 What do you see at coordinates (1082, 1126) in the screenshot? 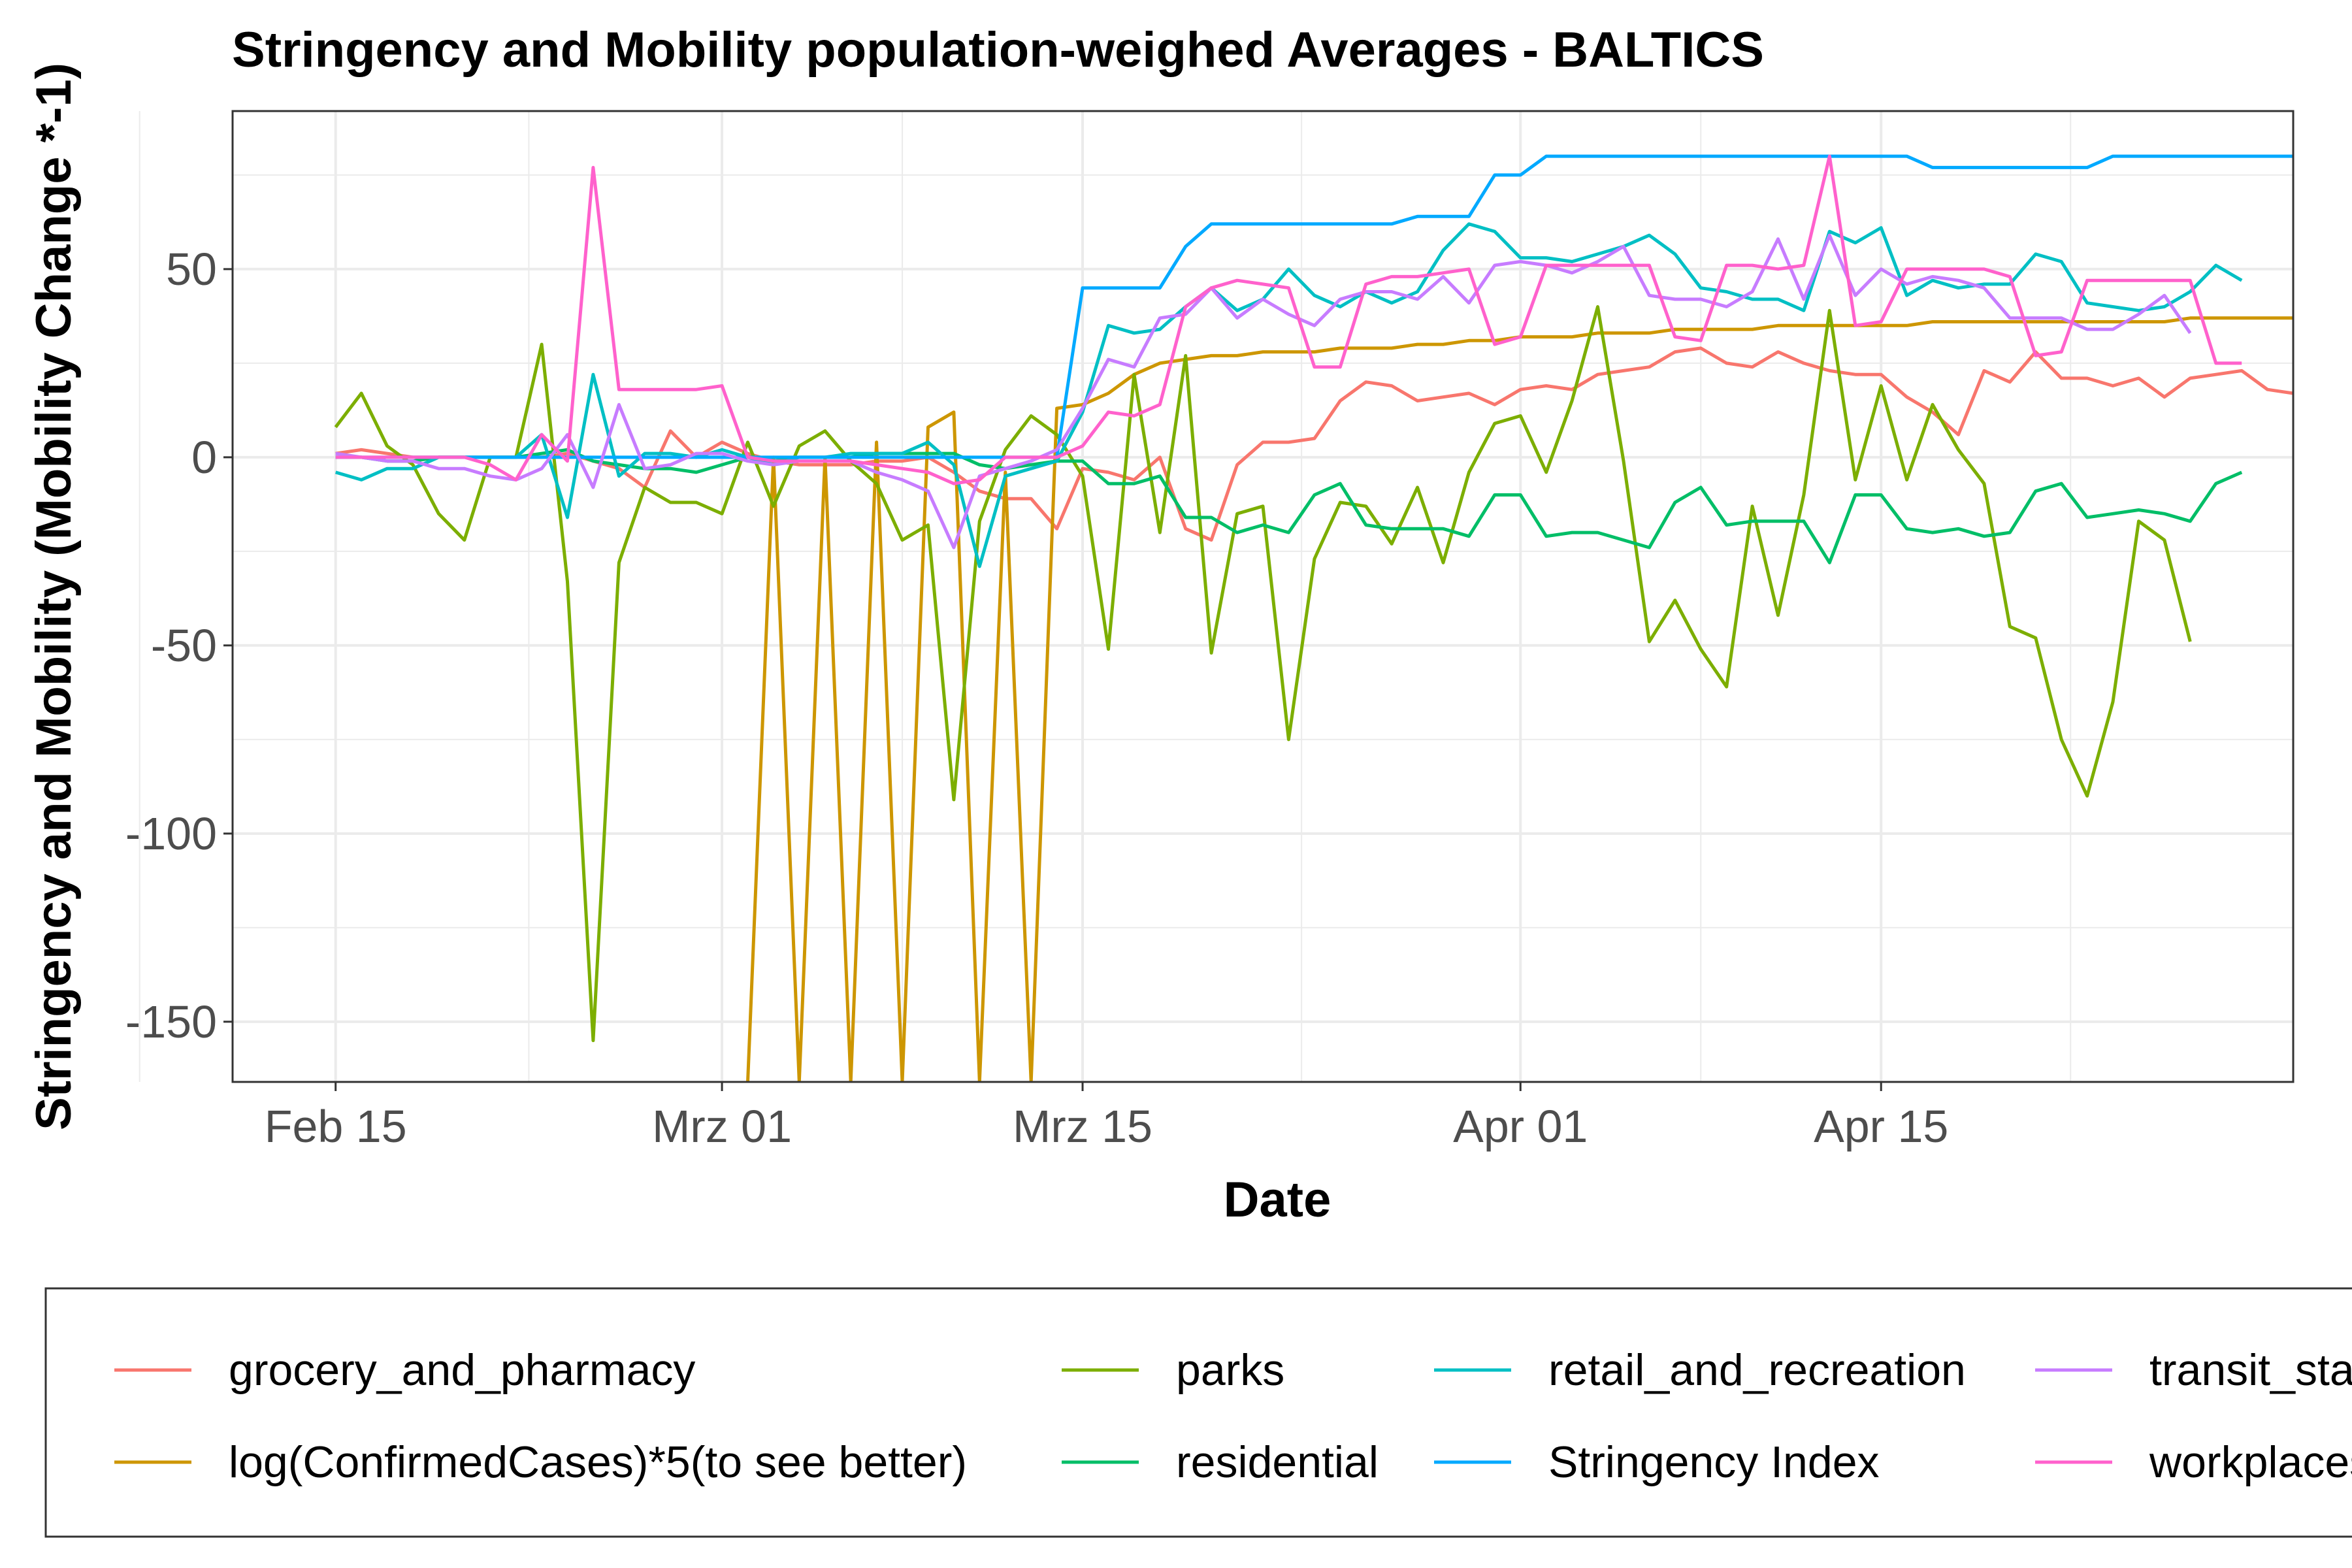
I see `x-tick-label: Mrz 15` at bounding box center [1082, 1126].